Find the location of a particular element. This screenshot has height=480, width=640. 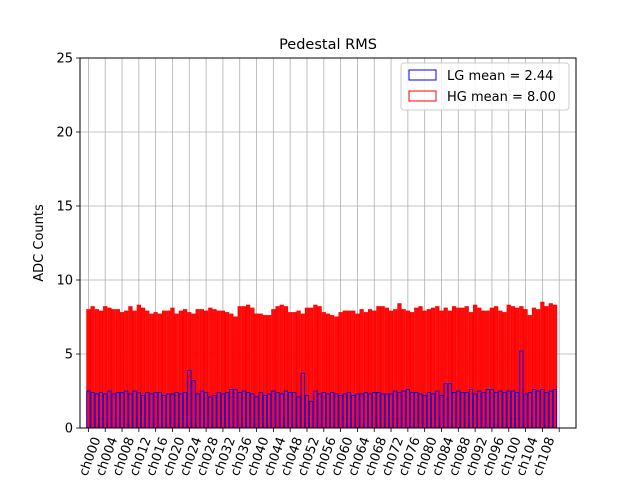

legend-swatch-hg is located at coordinates (422, 96).